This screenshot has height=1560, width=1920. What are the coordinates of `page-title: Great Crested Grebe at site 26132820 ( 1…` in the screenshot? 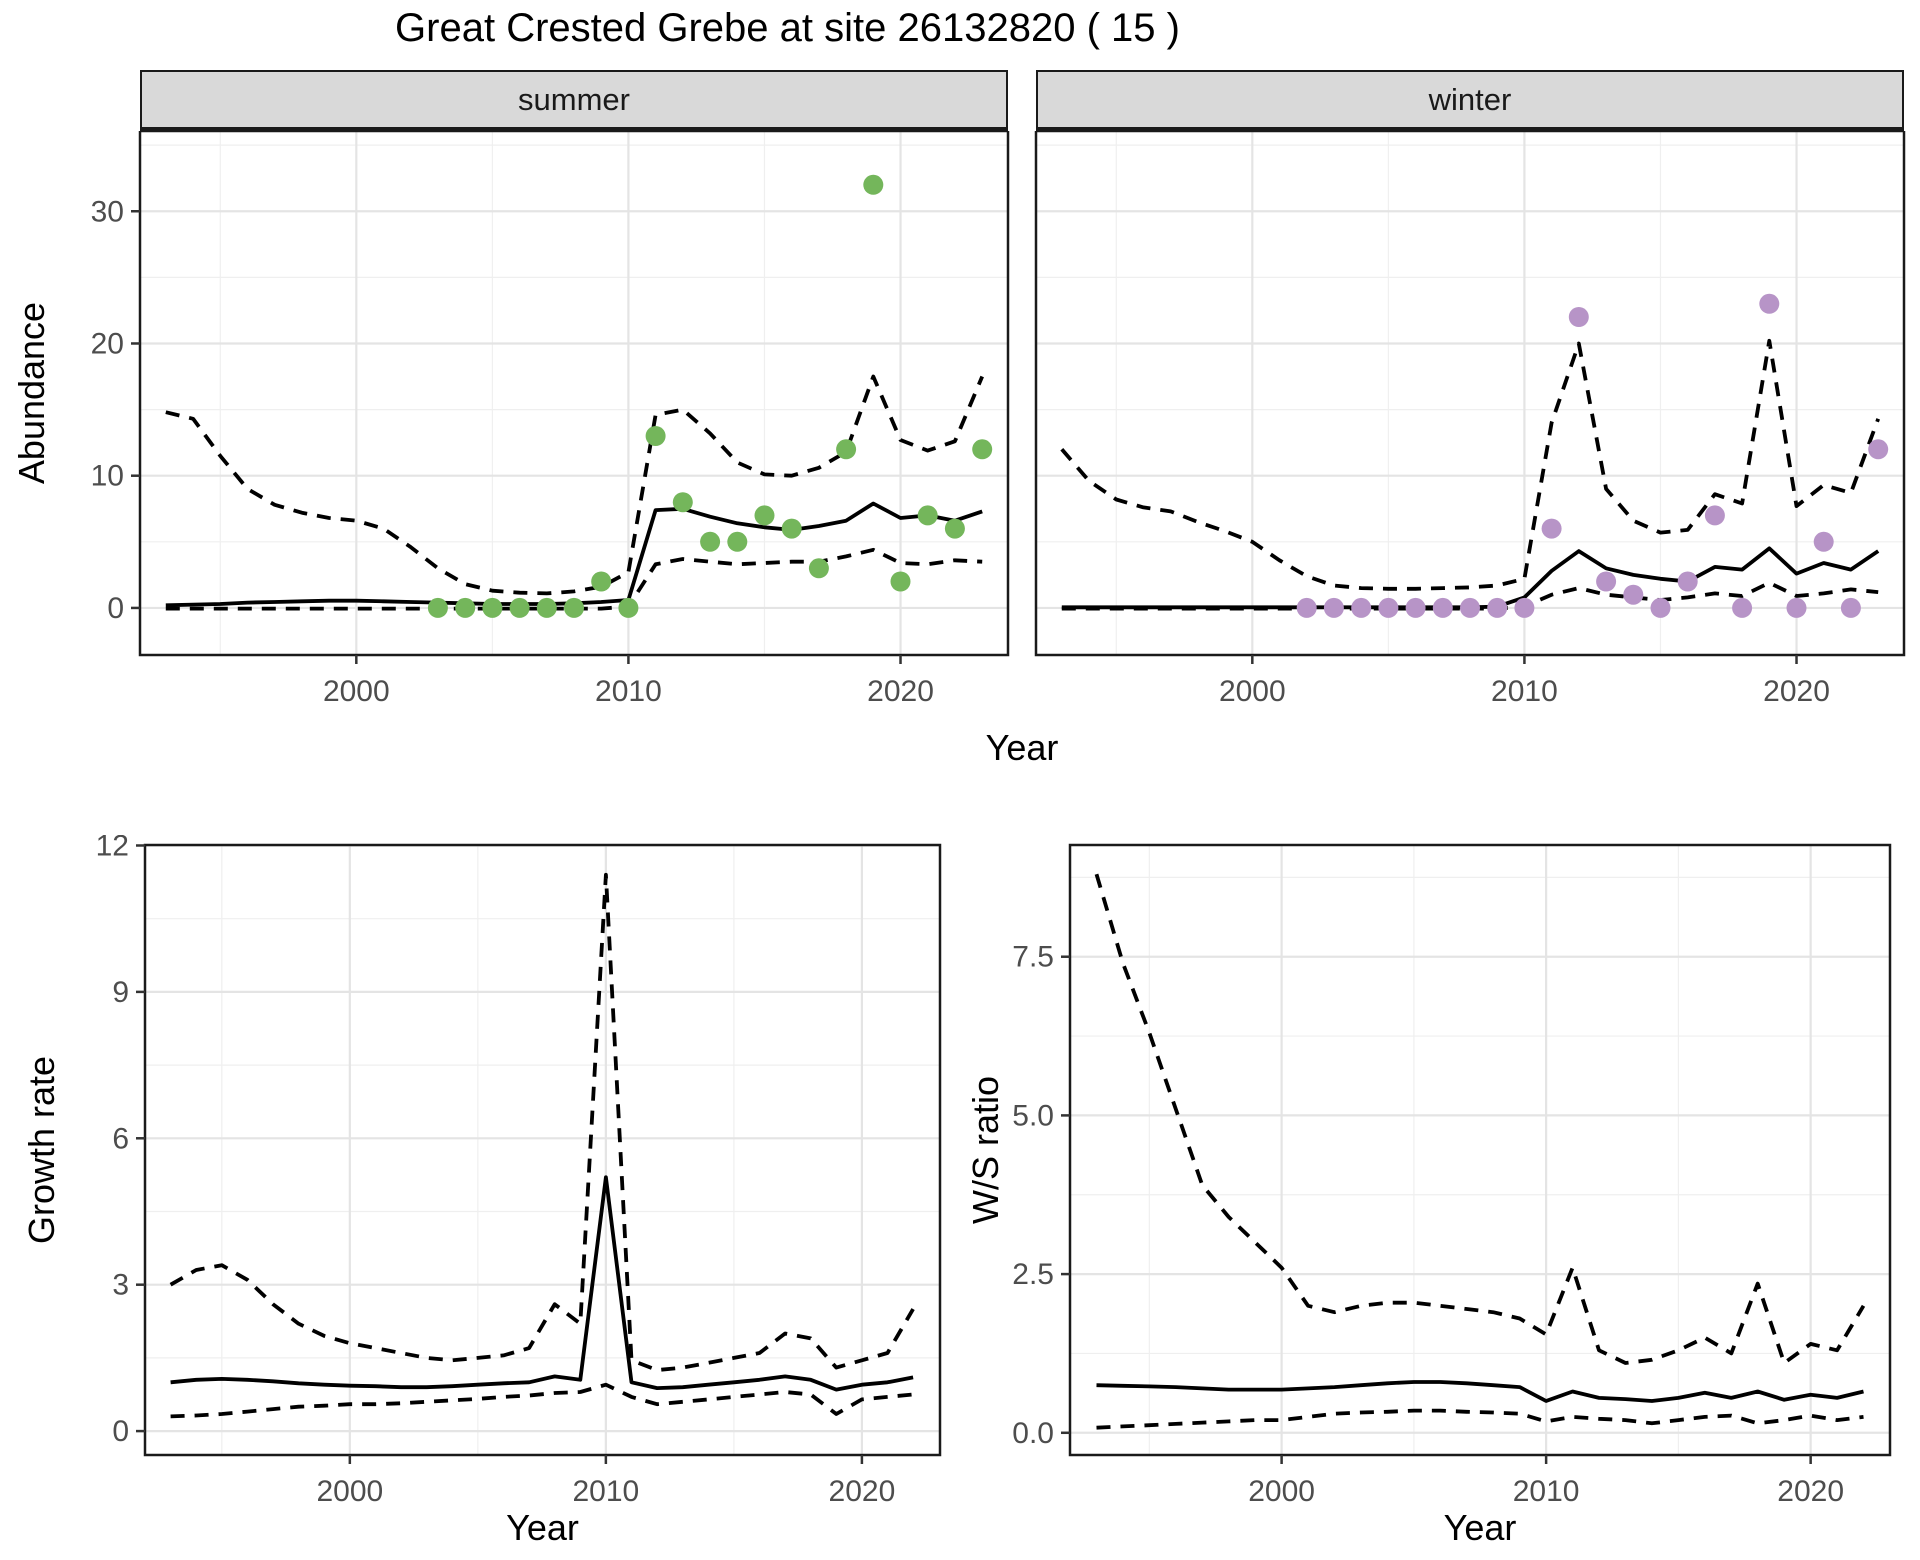 It's located at (787, 28).